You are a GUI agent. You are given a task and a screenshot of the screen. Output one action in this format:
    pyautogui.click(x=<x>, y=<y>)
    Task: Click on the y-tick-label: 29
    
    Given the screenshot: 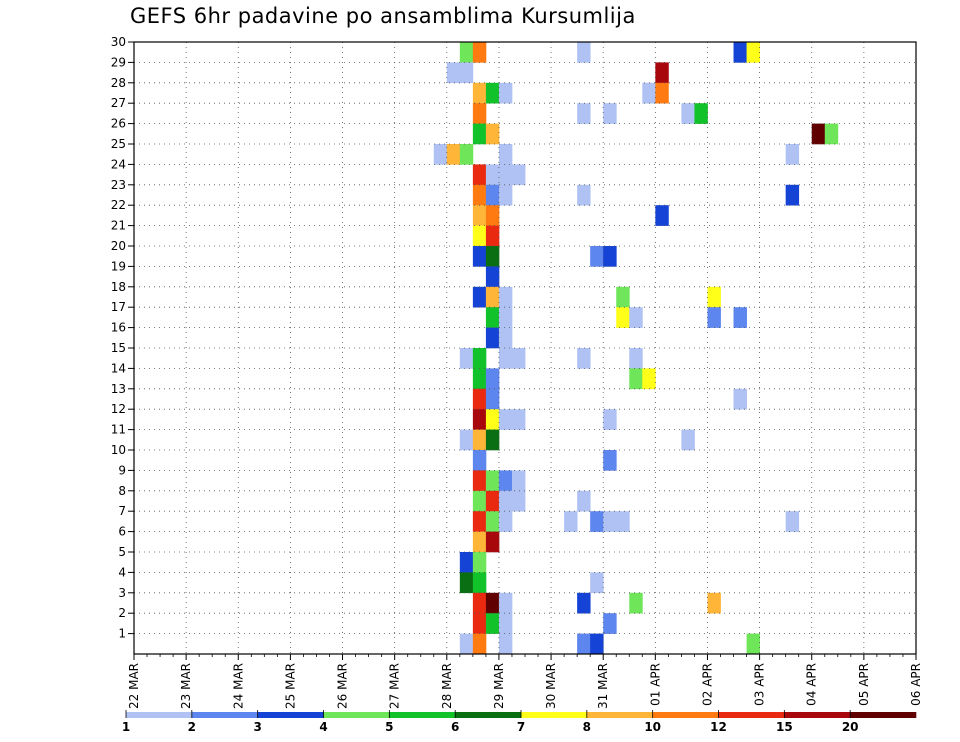 What is the action you would take?
    pyautogui.click(x=118, y=62)
    